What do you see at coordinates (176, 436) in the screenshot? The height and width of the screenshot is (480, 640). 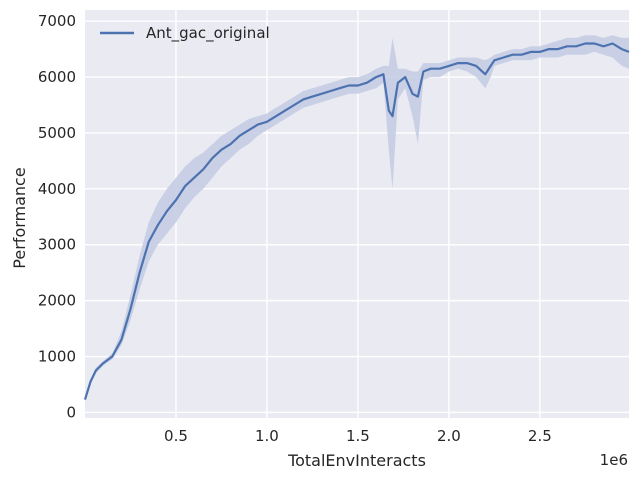 I see `x-tick-label: 0.5` at bounding box center [176, 436].